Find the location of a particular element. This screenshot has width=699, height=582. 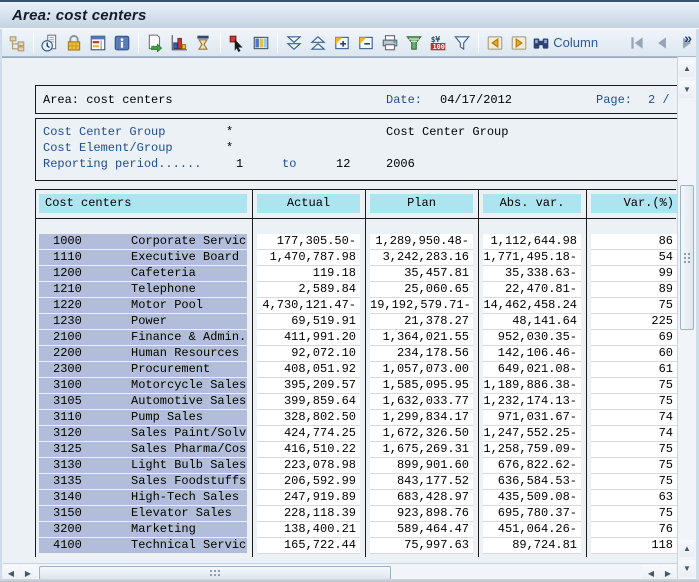

abs-var-cell: 695,780.37- is located at coordinates (532, 514).